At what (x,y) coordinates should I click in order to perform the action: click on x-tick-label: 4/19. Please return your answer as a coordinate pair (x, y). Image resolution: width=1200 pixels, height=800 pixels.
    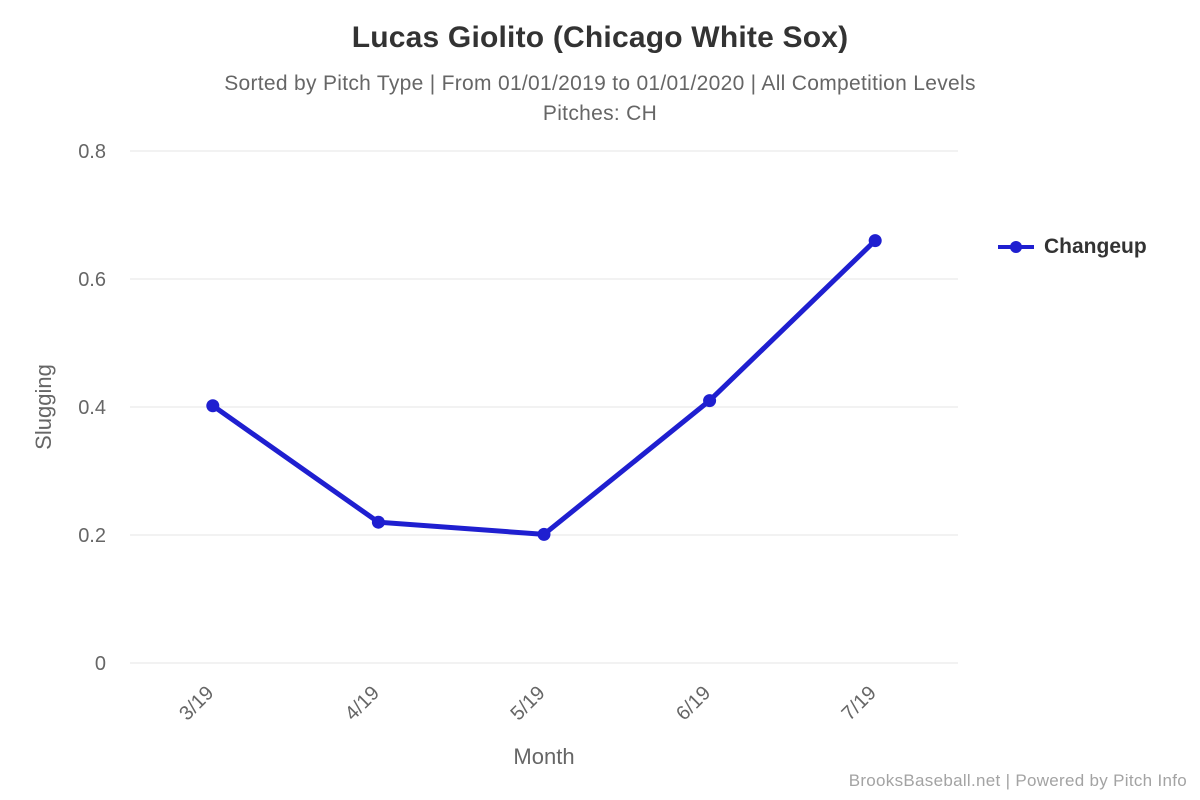
    Looking at the image, I should click on (362, 703).